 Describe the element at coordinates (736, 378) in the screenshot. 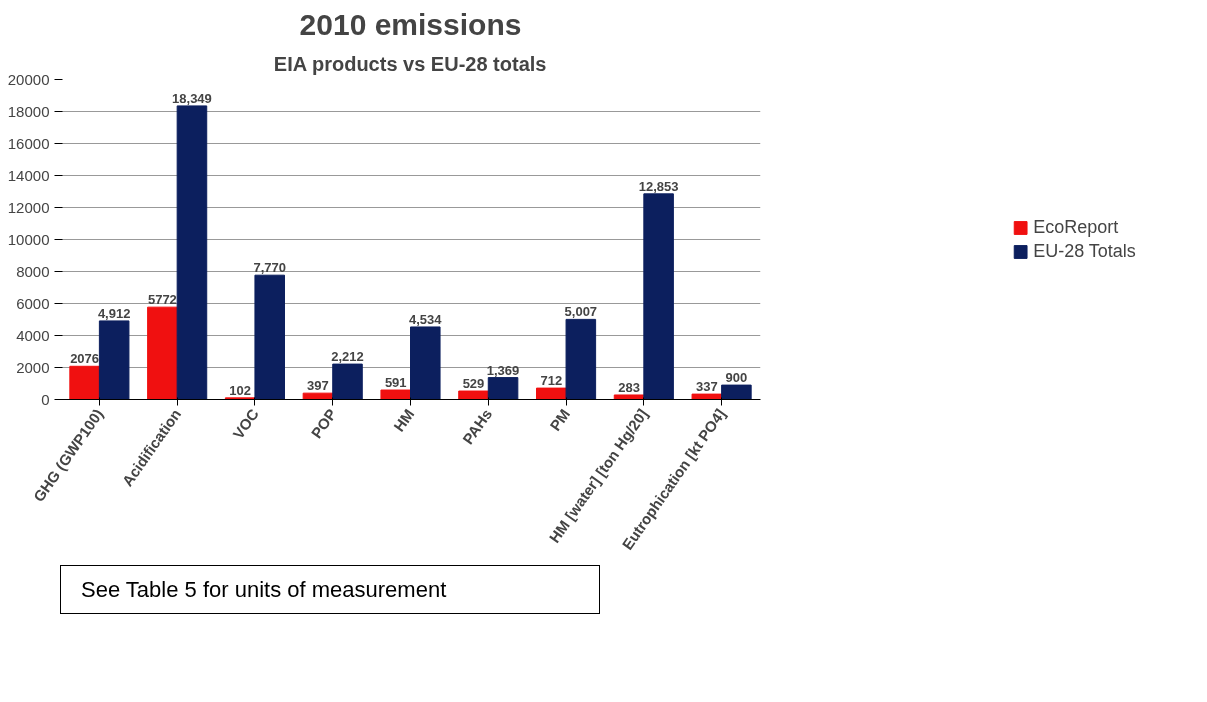

I see `data-label: 900` at that location.